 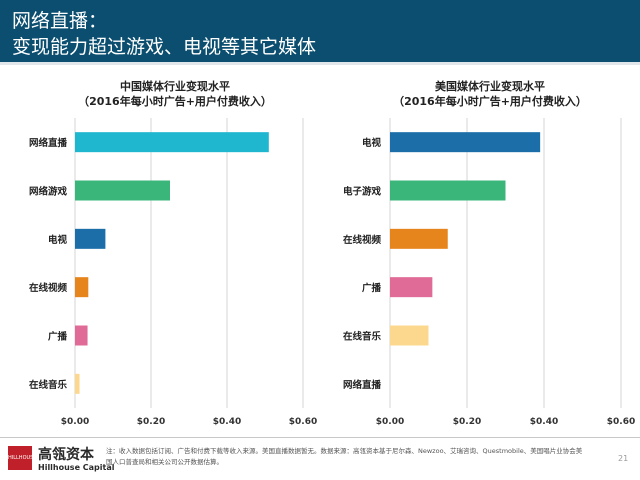 What do you see at coordinates (48, 288) in the screenshot?
I see `china-category-label: 在线视频` at bounding box center [48, 288].